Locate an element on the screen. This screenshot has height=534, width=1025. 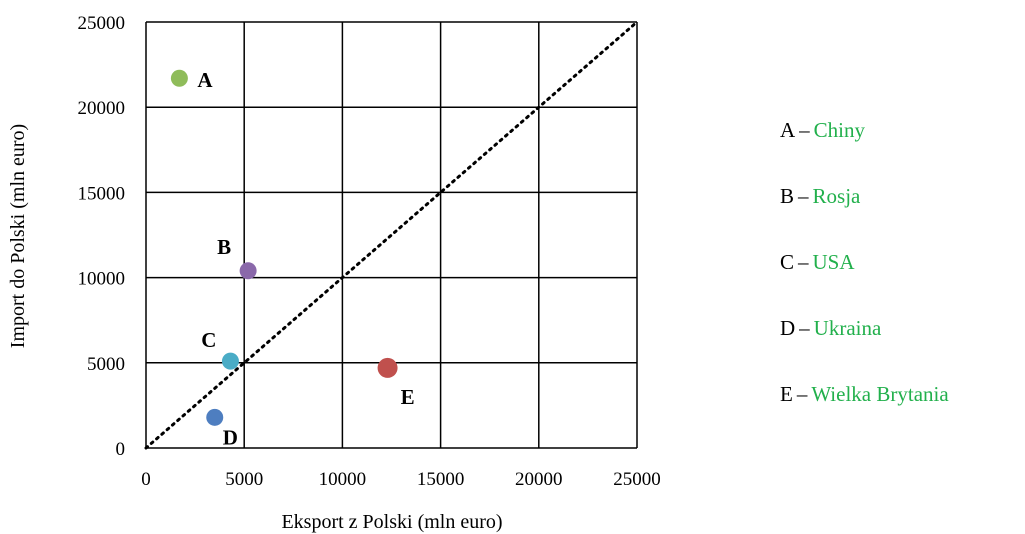
legend-item-e: E – Wielka Brytania is located at coordinates (864, 409).